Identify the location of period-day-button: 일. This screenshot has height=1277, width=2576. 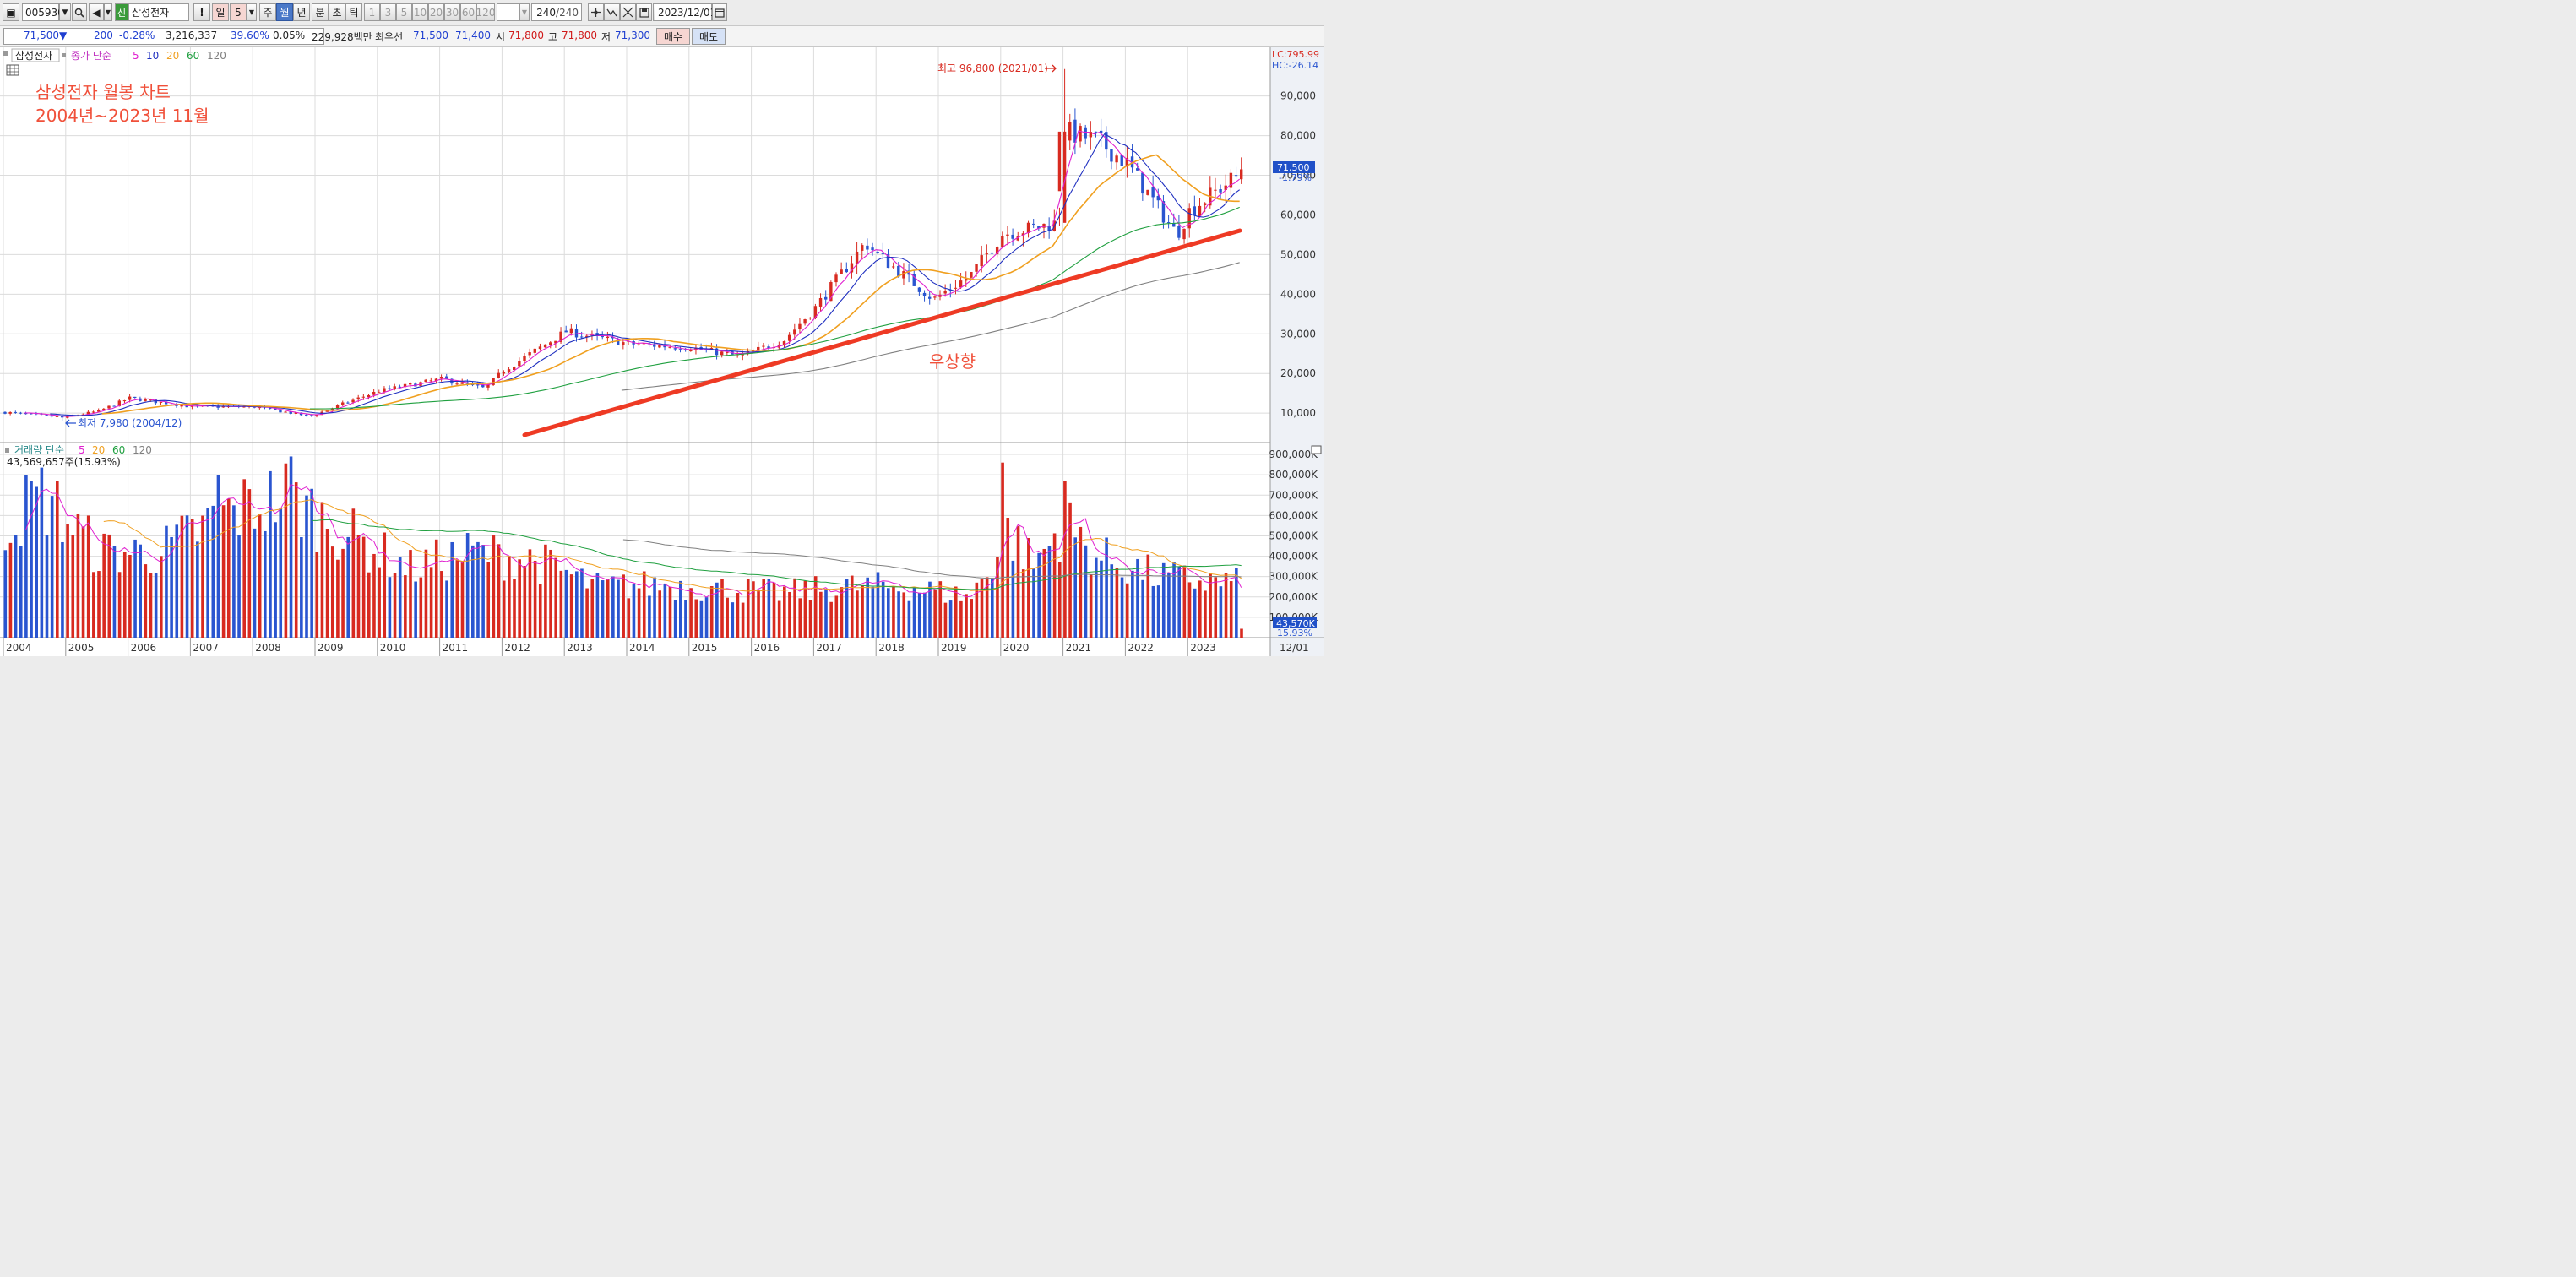
(220, 12).